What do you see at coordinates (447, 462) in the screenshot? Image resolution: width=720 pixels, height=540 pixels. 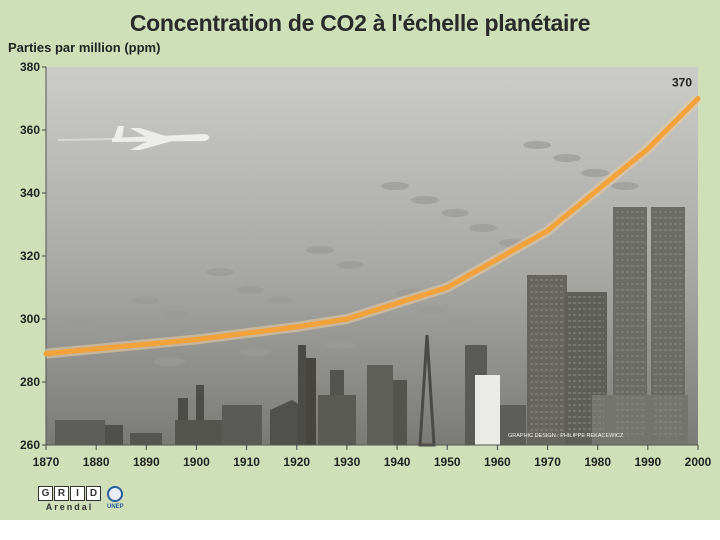 I see `x-tick-label: 1950` at bounding box center [447, 462].